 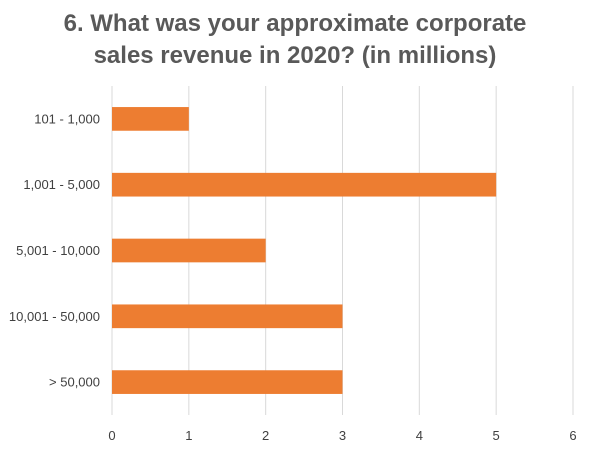 What do you see at coordinates (61, 184) in the screenshot?
I see `y-category-label: 1,001 - 5,000` at bounding box center [61, 184].